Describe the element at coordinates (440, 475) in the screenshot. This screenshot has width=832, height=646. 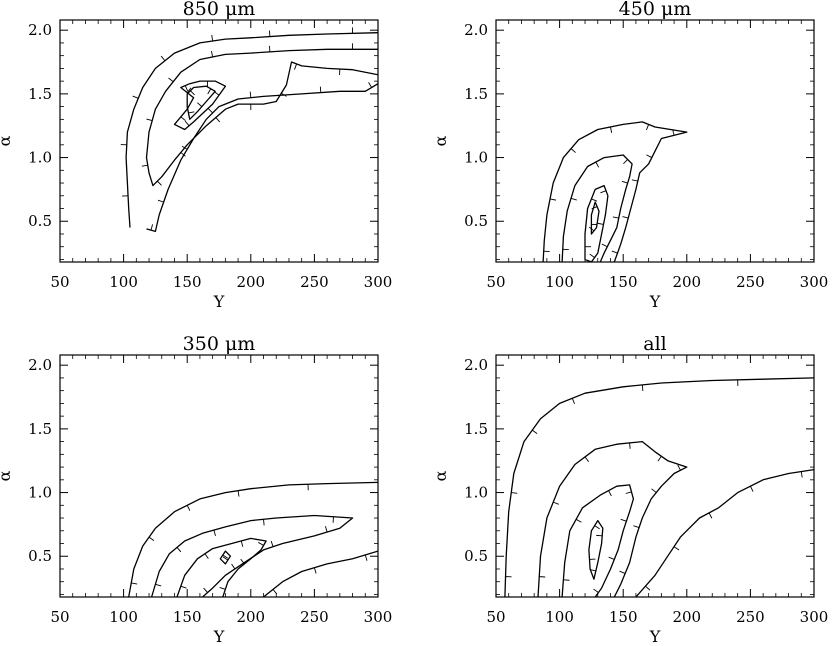
I see `y-axis-label-4: α` at that location.